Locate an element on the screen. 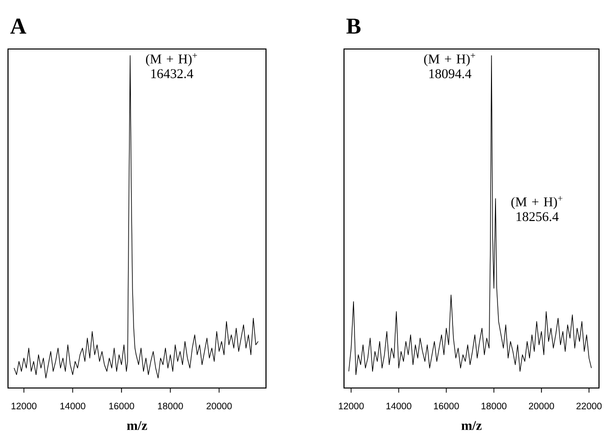 This screenshot has width=606, height=445. x-tick-label: 22000 is located at coordinates (589, 406).